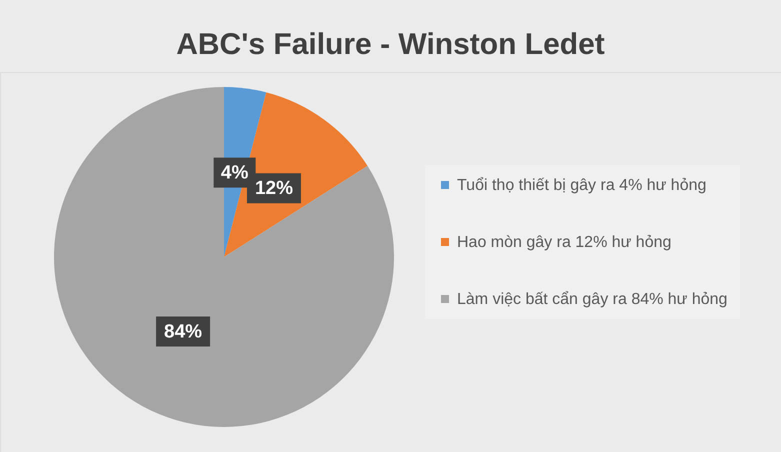  Describe the element at coordinates (581, 185) in the screenshot. I see `legend-label: Tuổi thọ thiết bị gây ra 4% hư hỏng` at that location.